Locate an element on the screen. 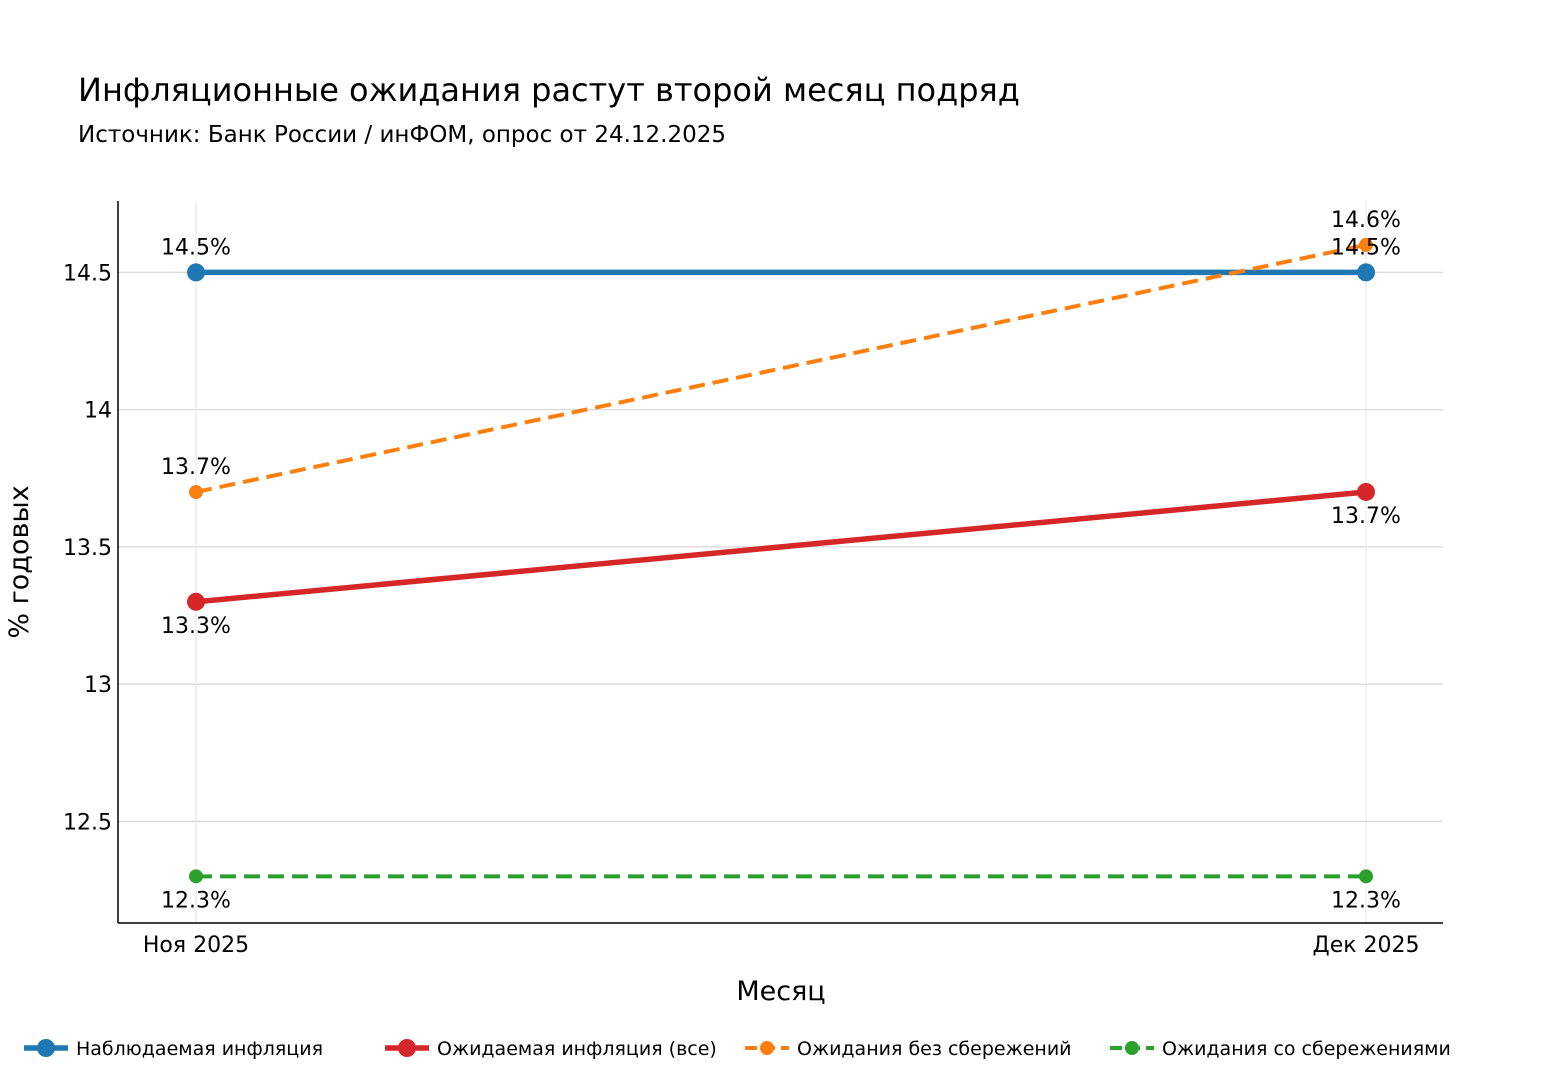 The image size is (1563, 1084). y-tick-label: 14.5 is located at coordinates (87, 273).